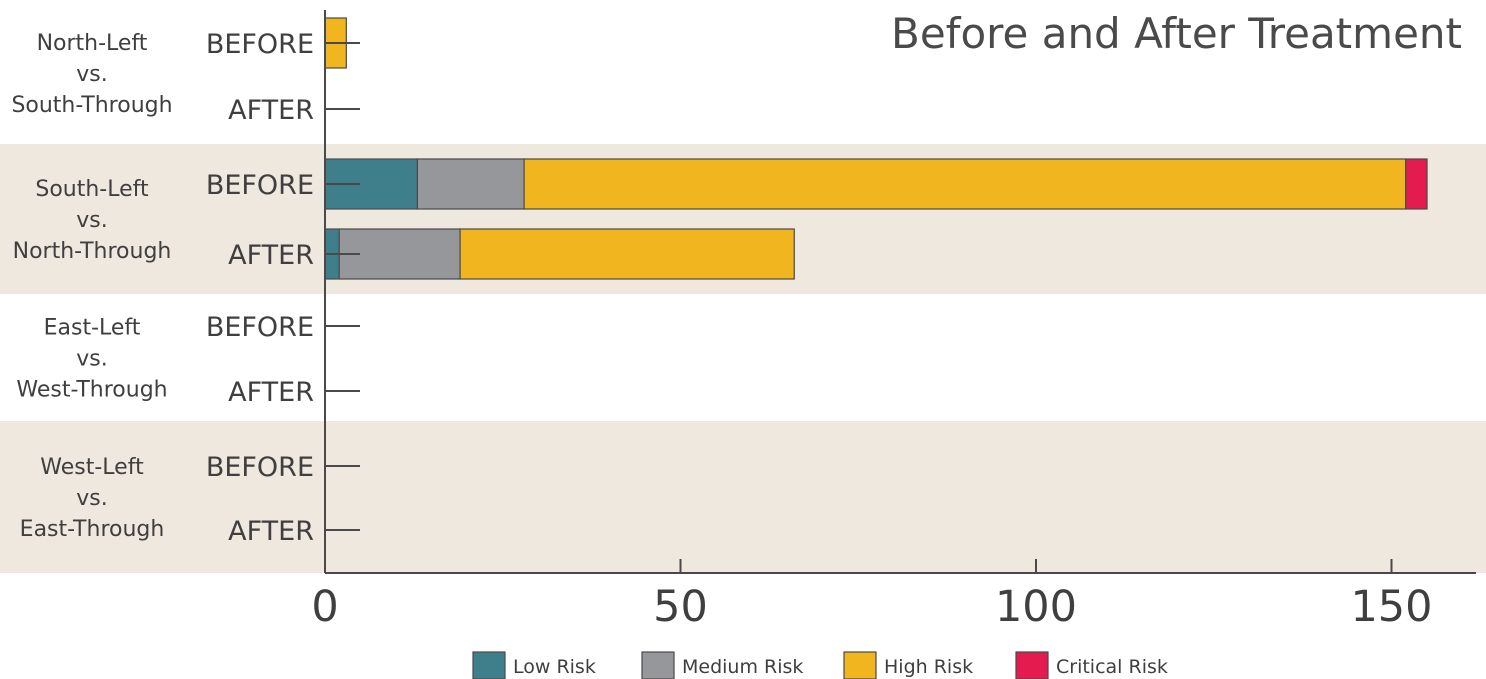 The height and width of the screenshot is (679, 1486). Describe the element at coordinates (91, 390) in the screenshot. I see `group-label: West-Through` at that location.